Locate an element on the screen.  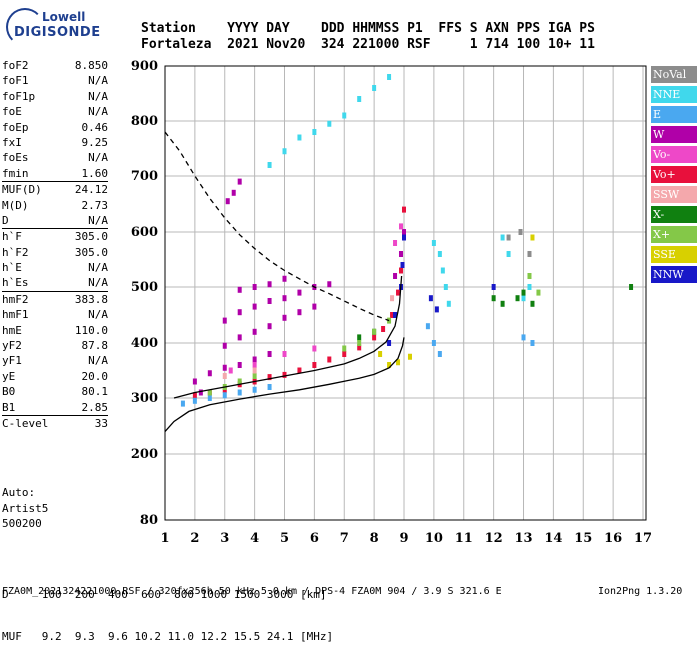
legend-item: SSW is located at coordinates (674, 194).